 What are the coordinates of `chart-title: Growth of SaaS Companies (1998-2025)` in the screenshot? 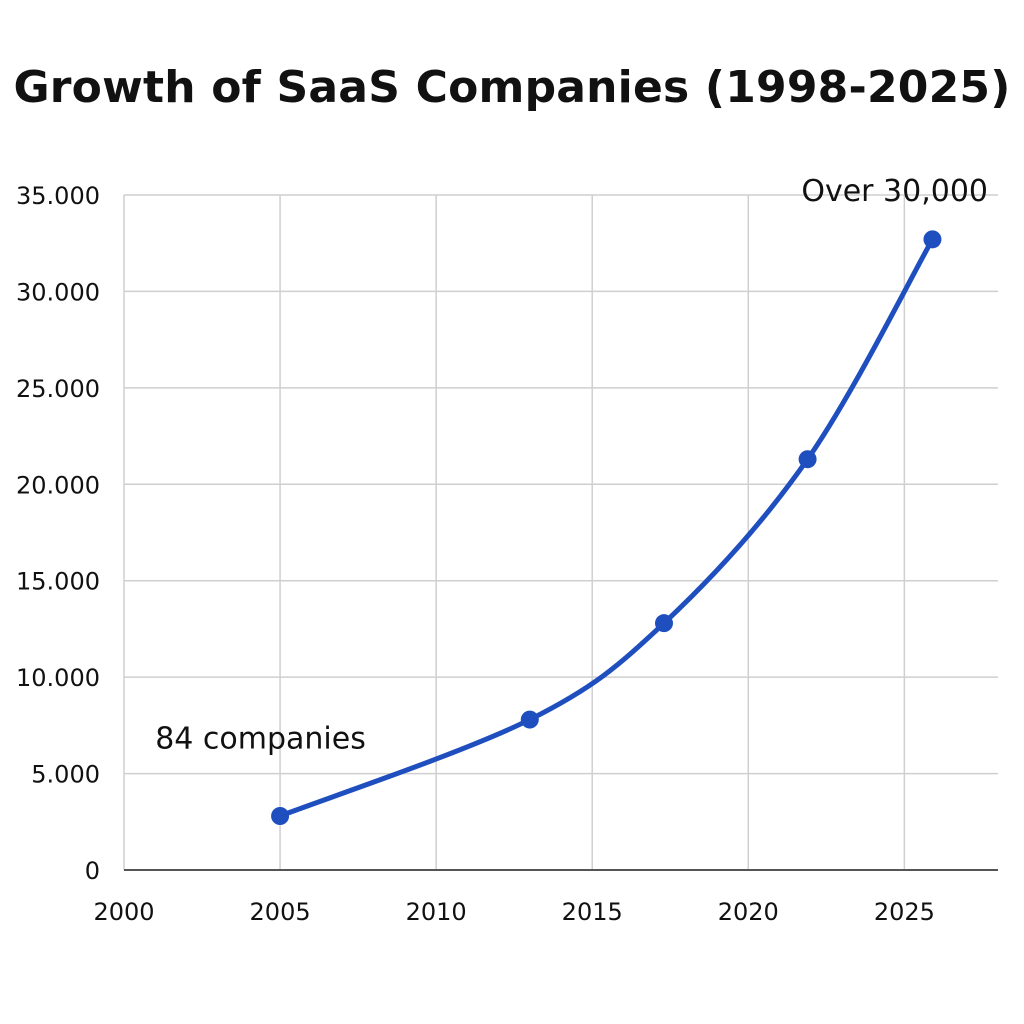 It's located at (512, 87).